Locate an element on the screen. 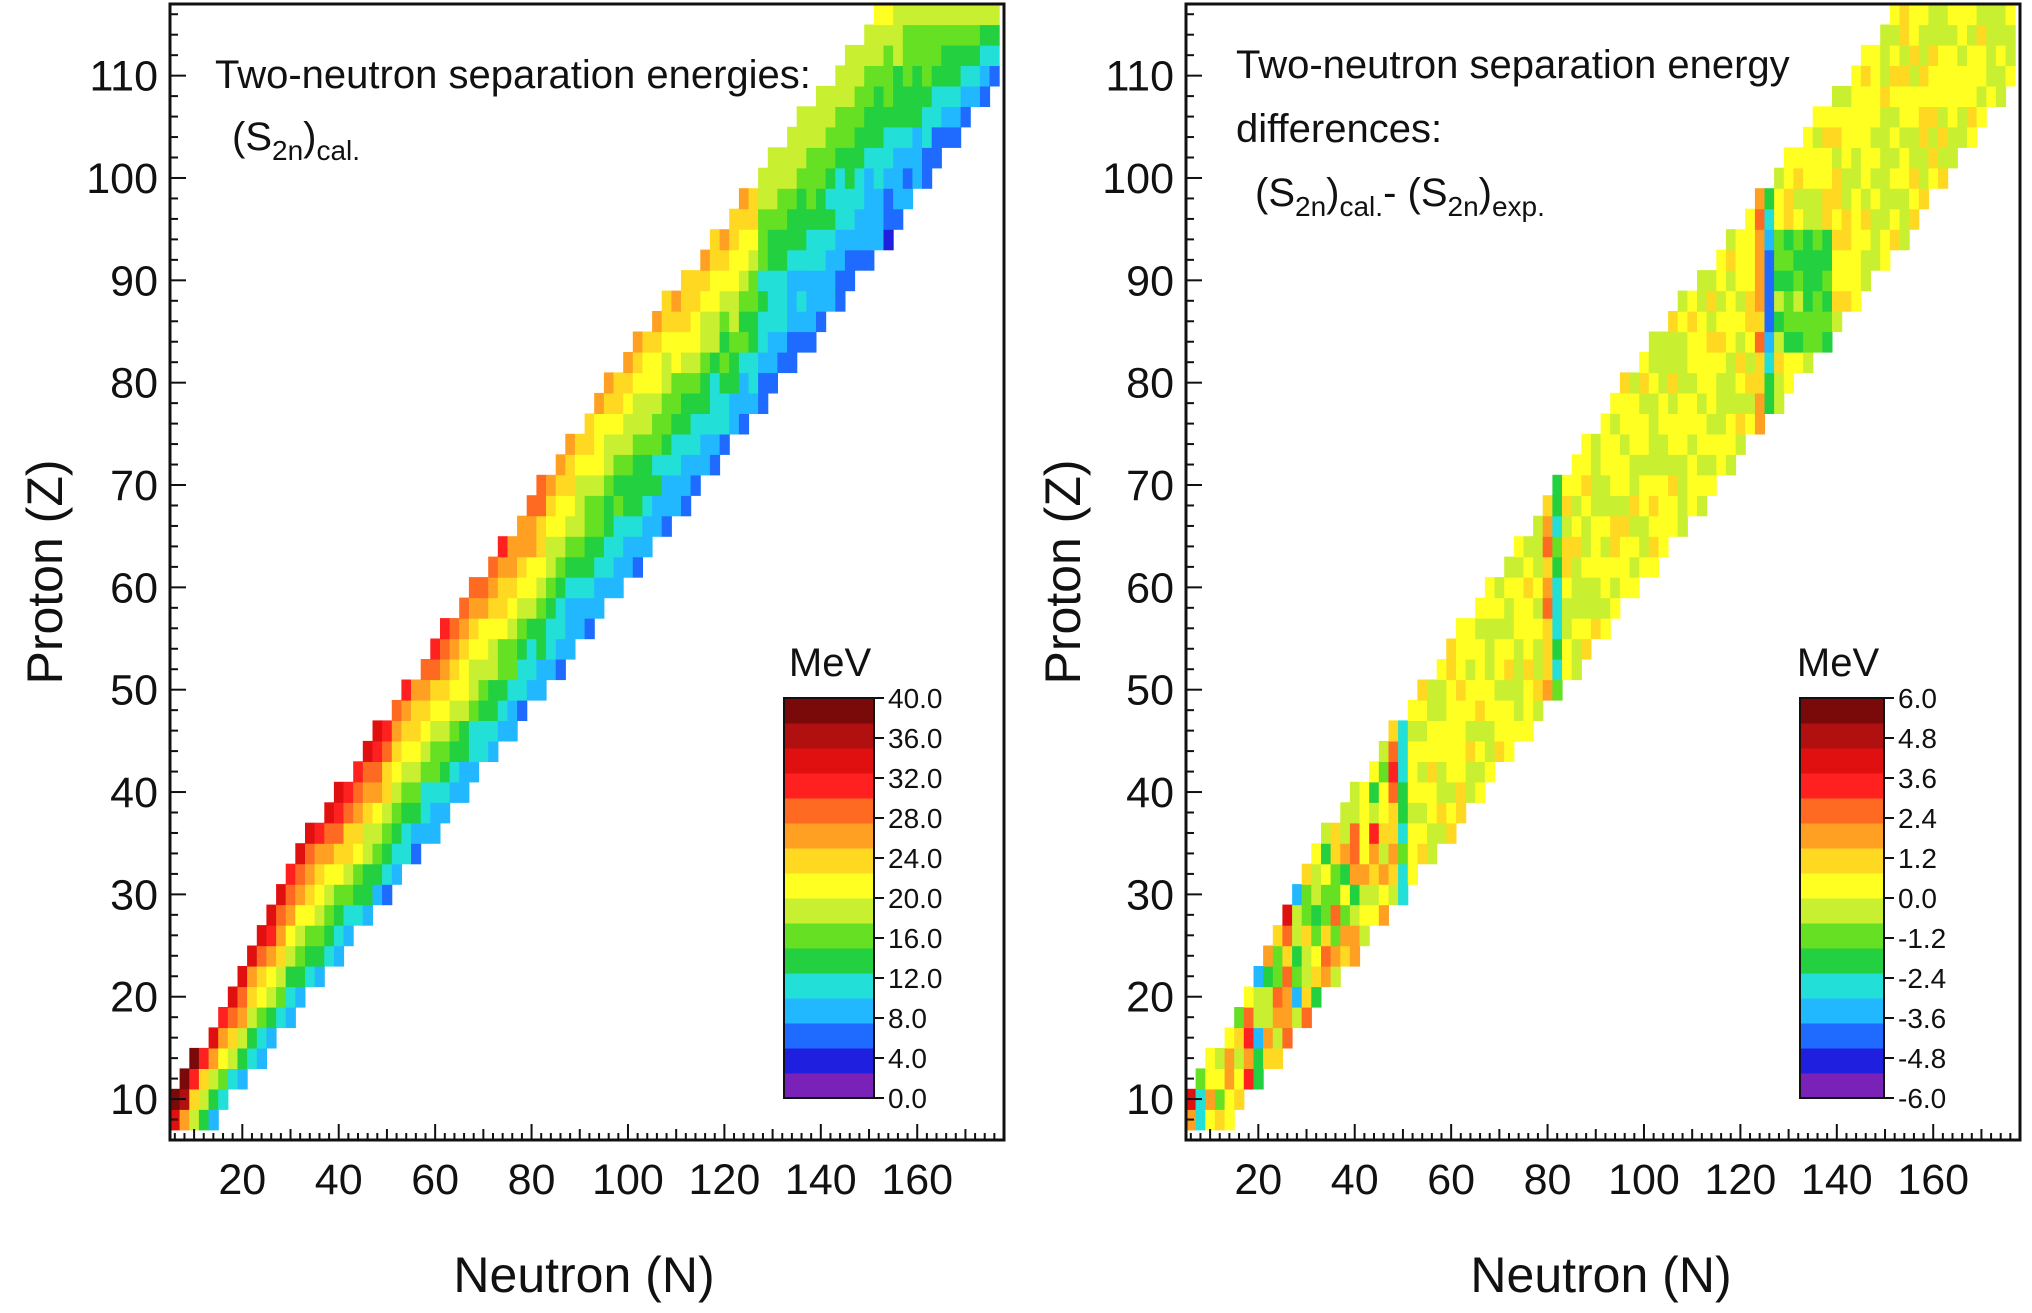  colorbar-label: -6.0 is located at coordinates (1922, 1098).